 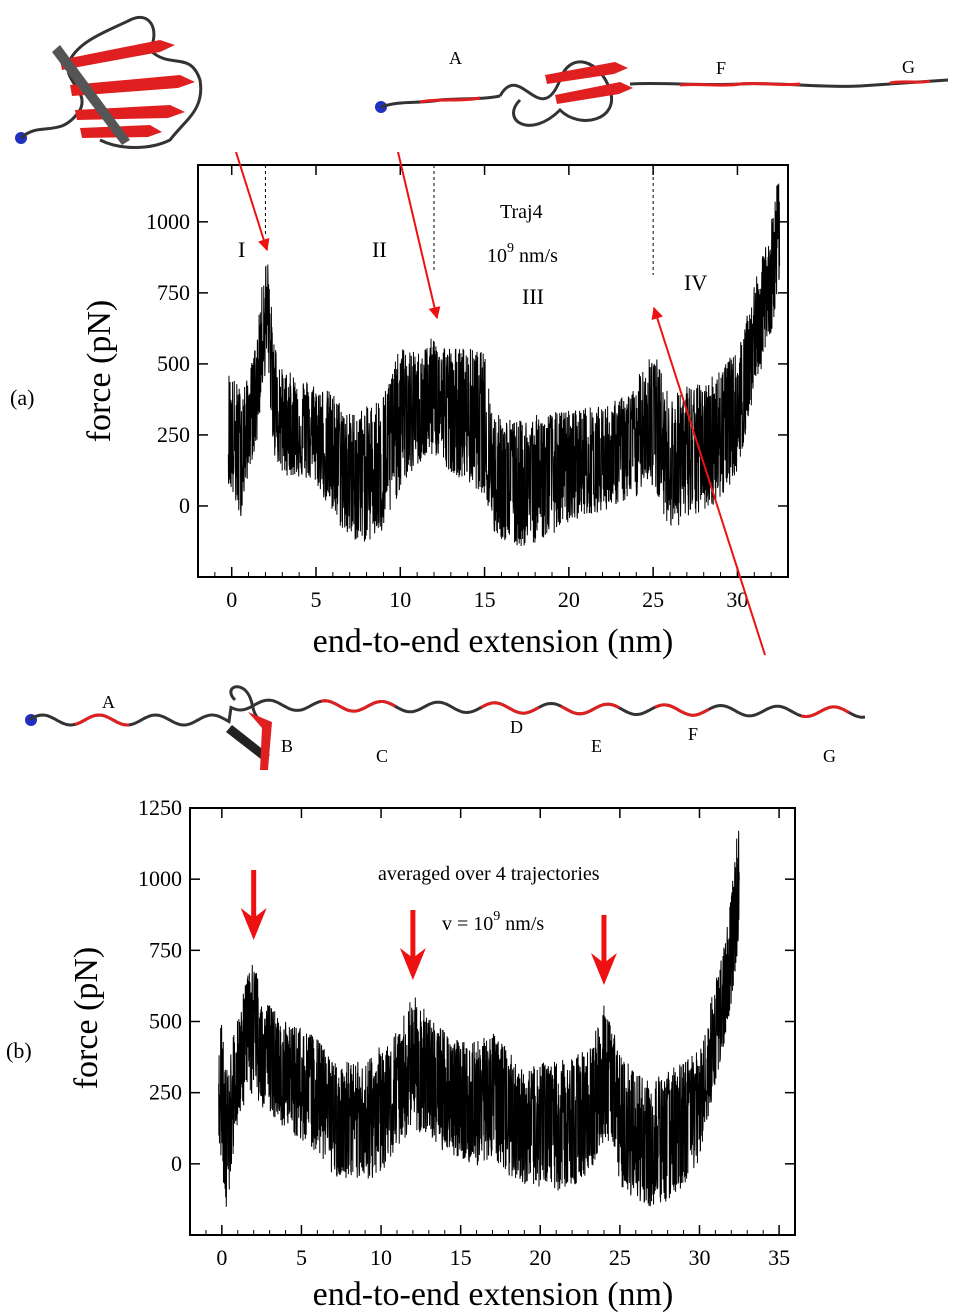 I want to click on velocity-unit: nm/s, so click(x=522, y=924).